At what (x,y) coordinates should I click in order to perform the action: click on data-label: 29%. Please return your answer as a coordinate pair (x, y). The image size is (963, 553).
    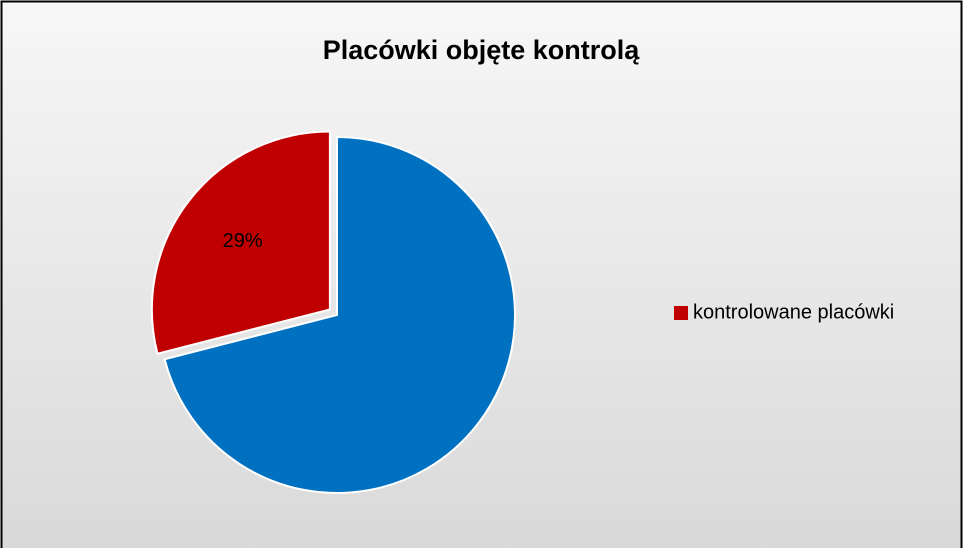
    Looking at the image, I should click on (243, 241).